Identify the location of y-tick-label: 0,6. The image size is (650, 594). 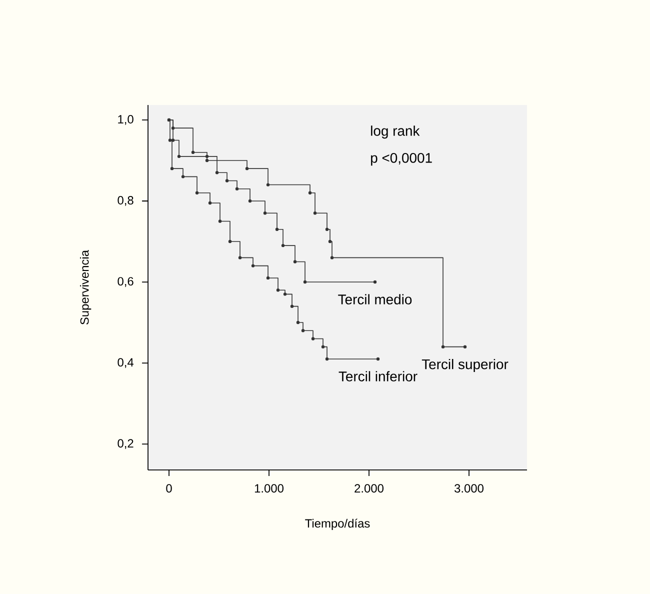
(126, 282).